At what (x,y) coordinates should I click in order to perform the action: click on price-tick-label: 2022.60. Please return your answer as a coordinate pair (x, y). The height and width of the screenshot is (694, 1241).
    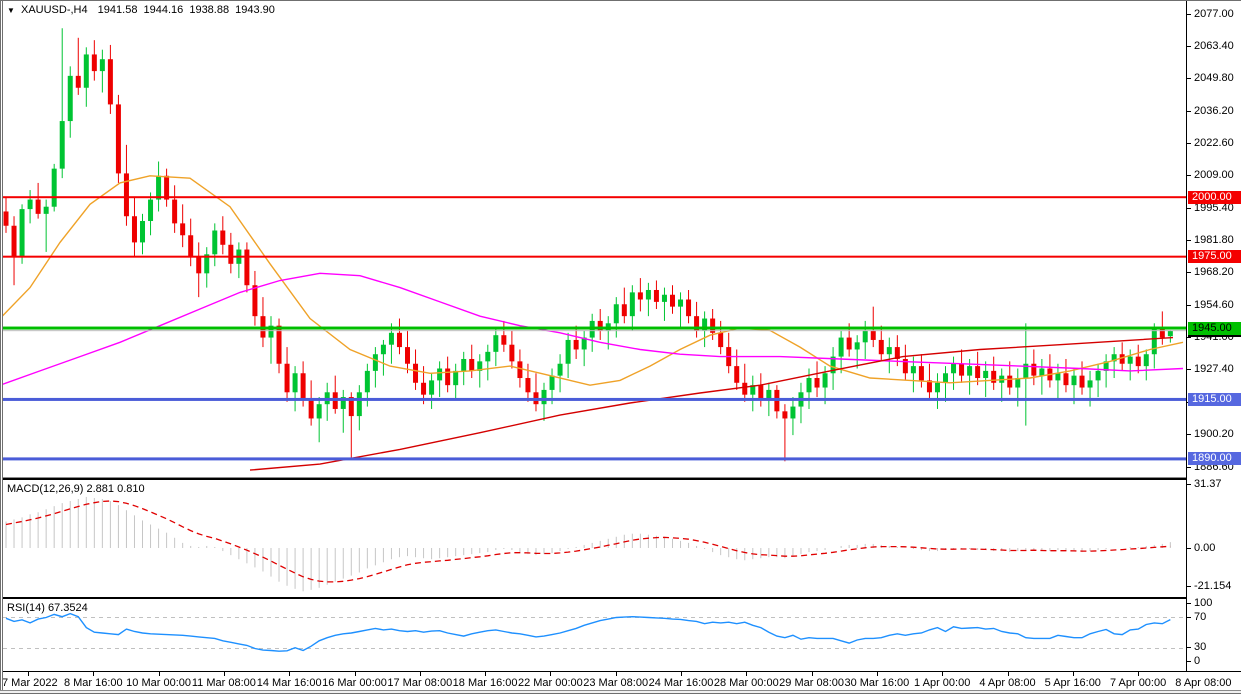
    Looking at the image, I should click on (1214, 142).